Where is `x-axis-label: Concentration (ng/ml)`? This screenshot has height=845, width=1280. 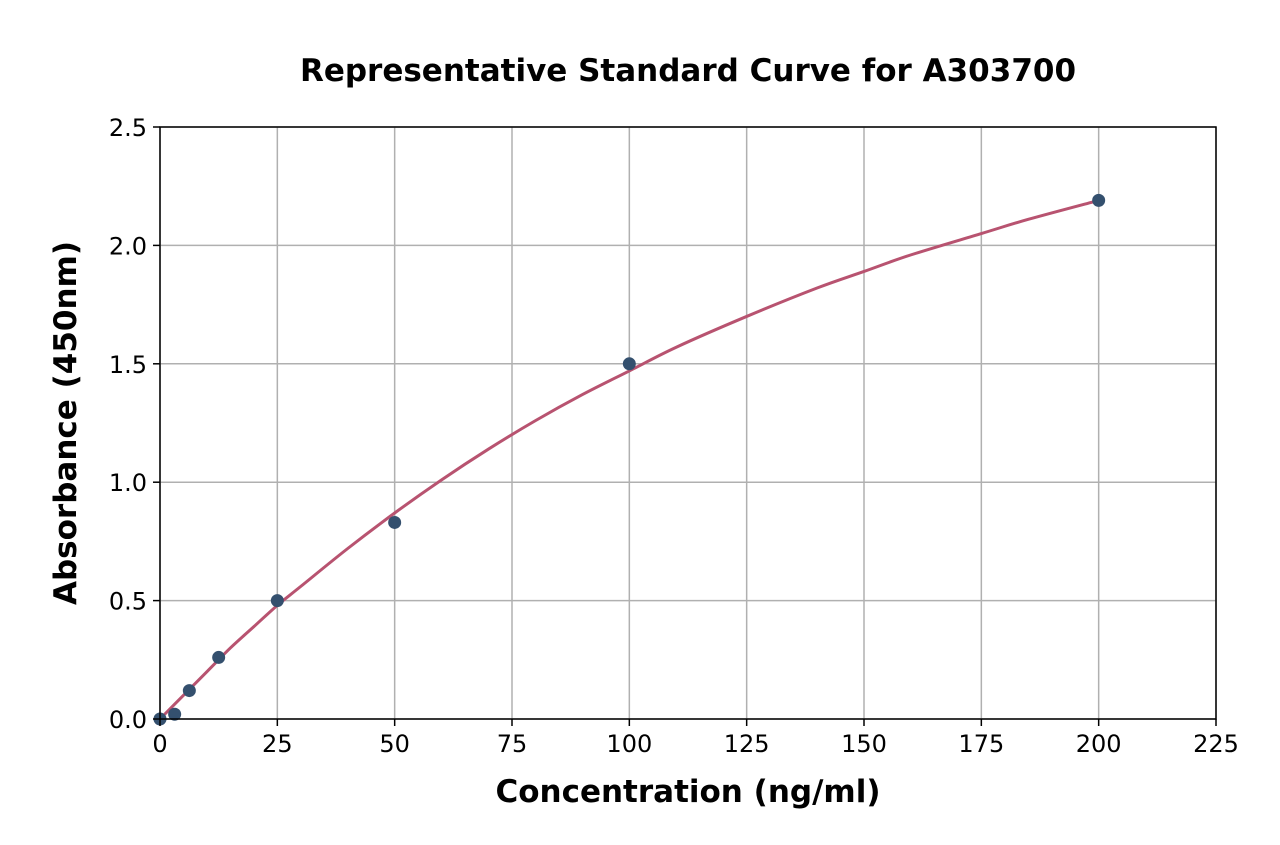
x-axis-label: Concentration (ng/ml) is located at coordinates (687, 792).